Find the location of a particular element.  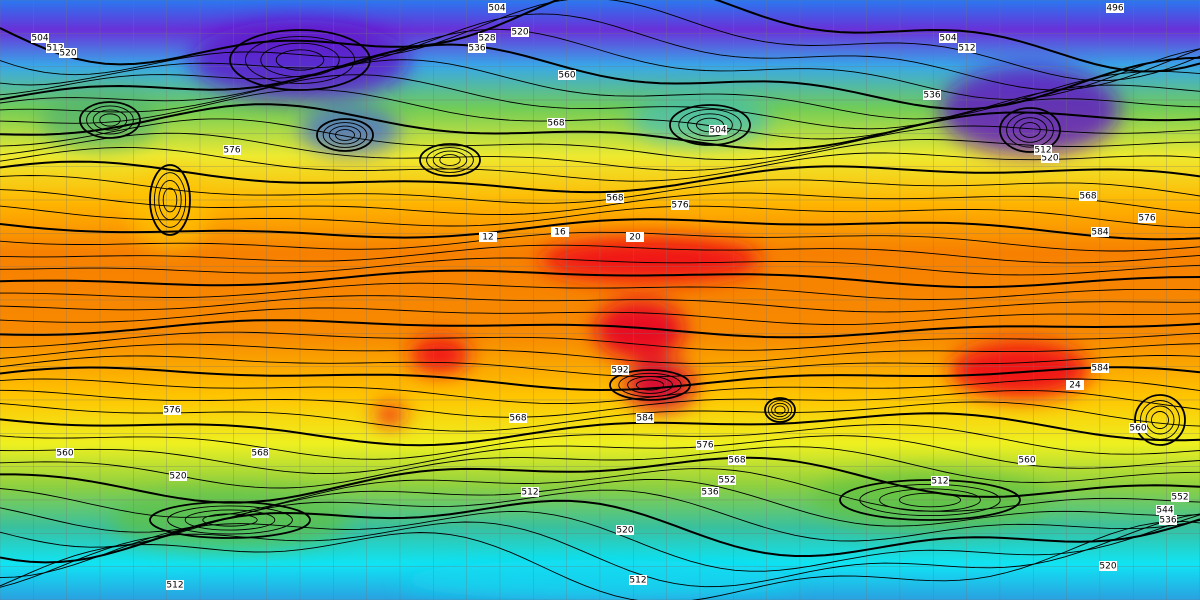

contour-label: 560 is located at coordinates (64, 454).